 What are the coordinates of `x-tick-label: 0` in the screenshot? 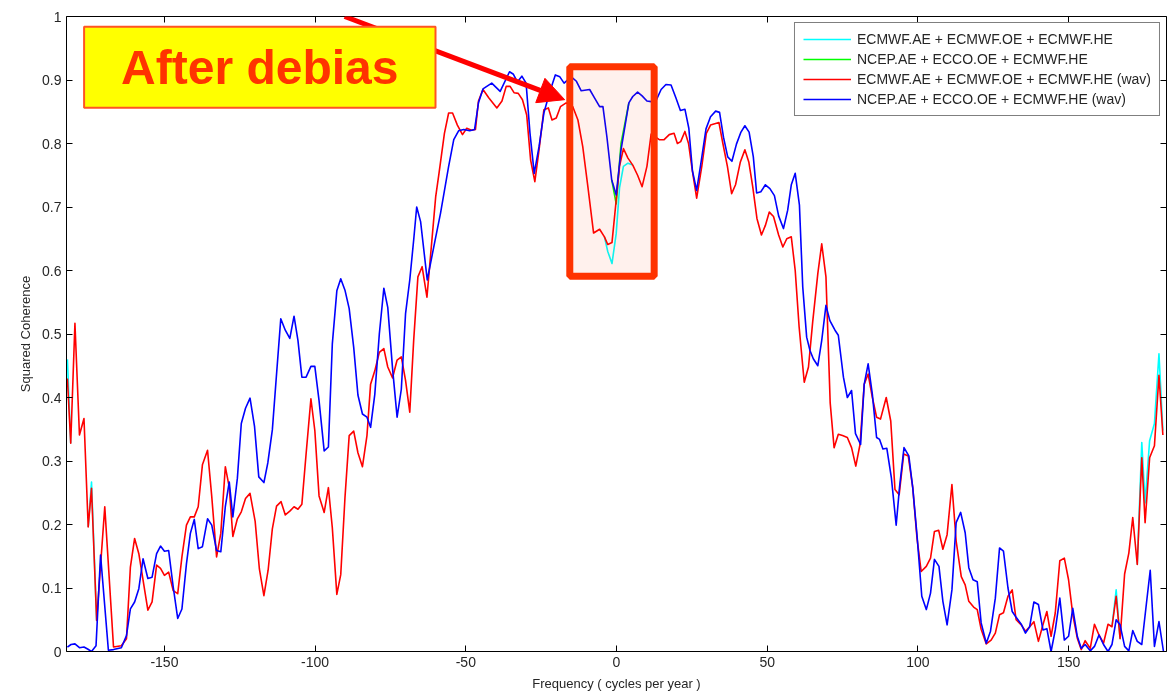 It's located at (616, 661).